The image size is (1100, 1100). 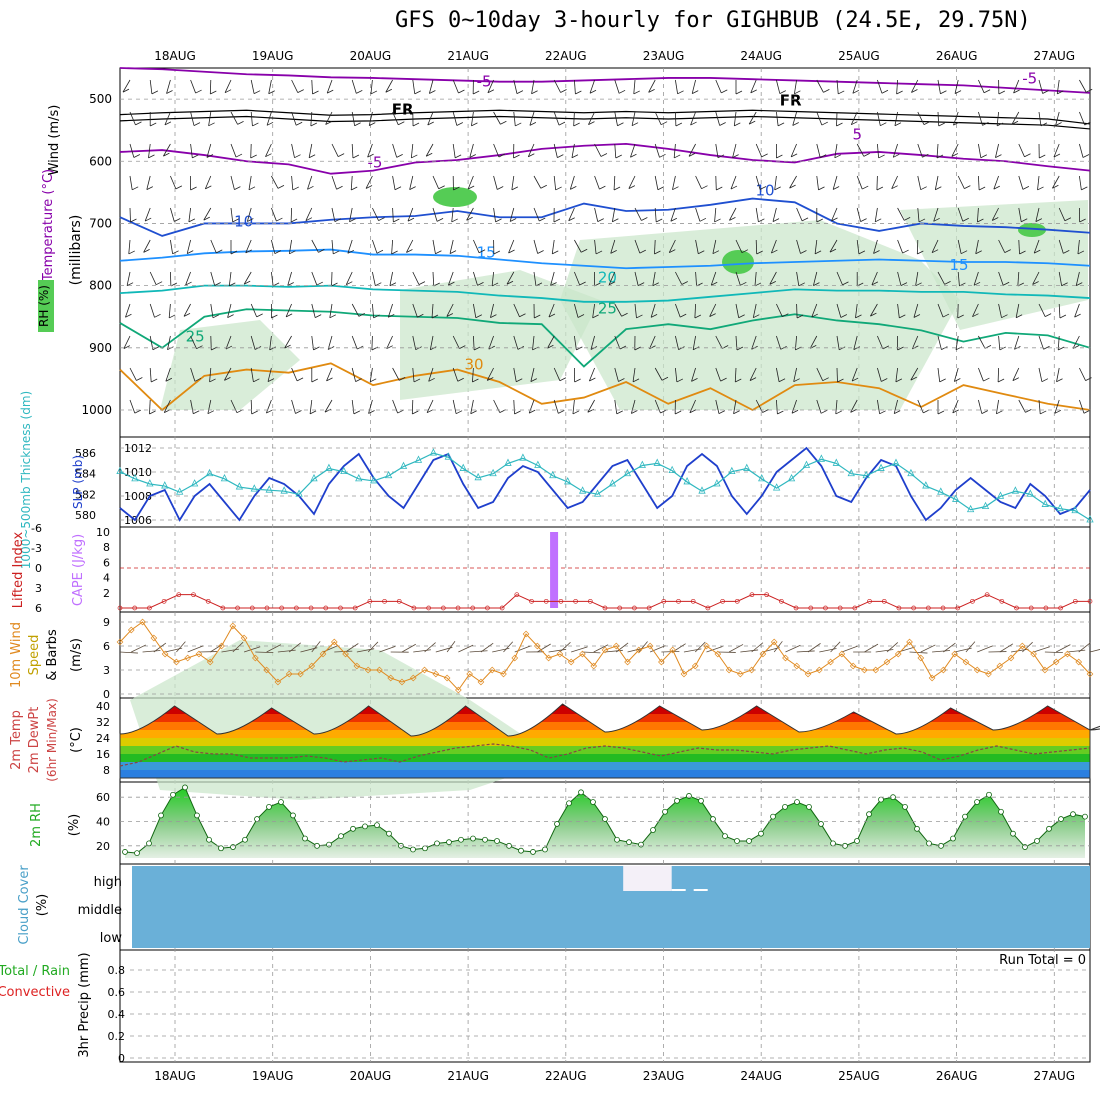 What do you see at coordinates (96, 410) in the screenshot?
I see `pressure-tick-label: 1000` at bounding box center [96, 410].